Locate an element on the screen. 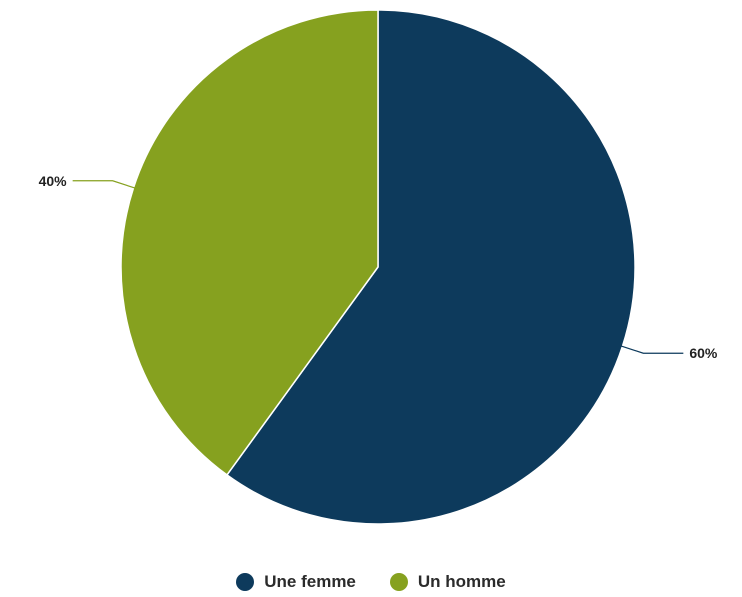  legend-label-une-femme: Une femme is located at coordinates (310, 581).